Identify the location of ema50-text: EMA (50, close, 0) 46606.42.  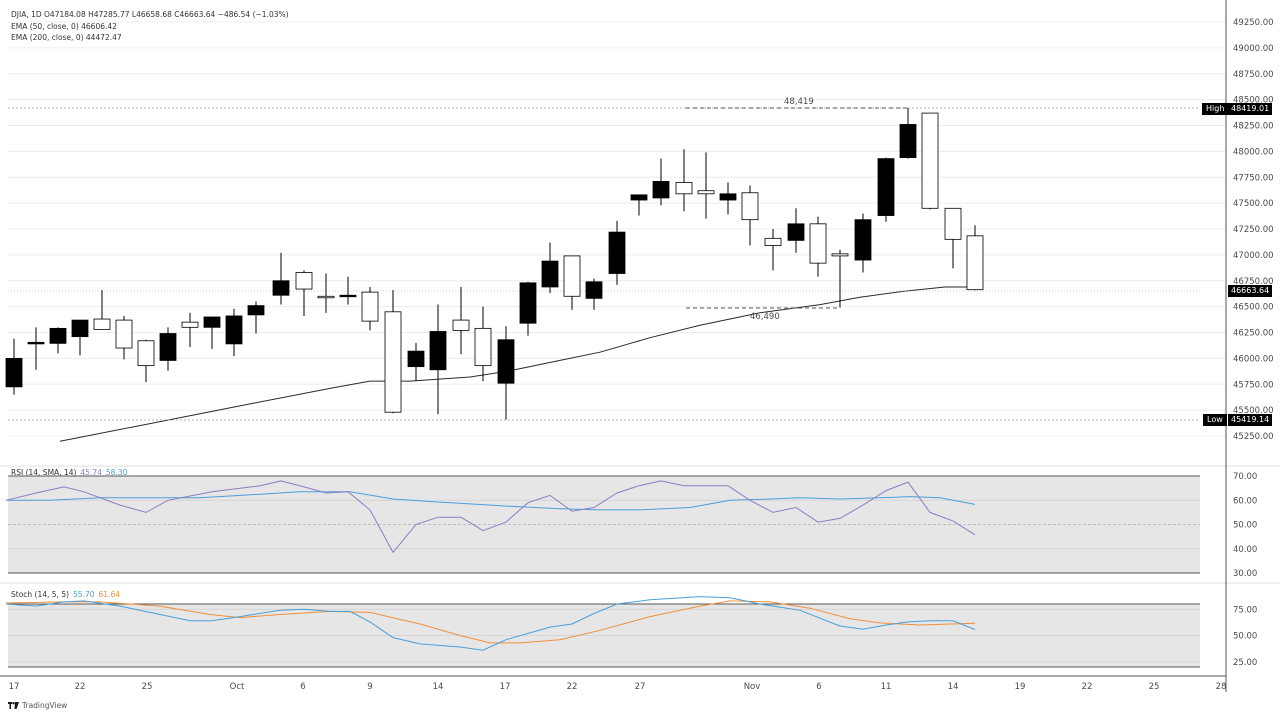
(64, 26).